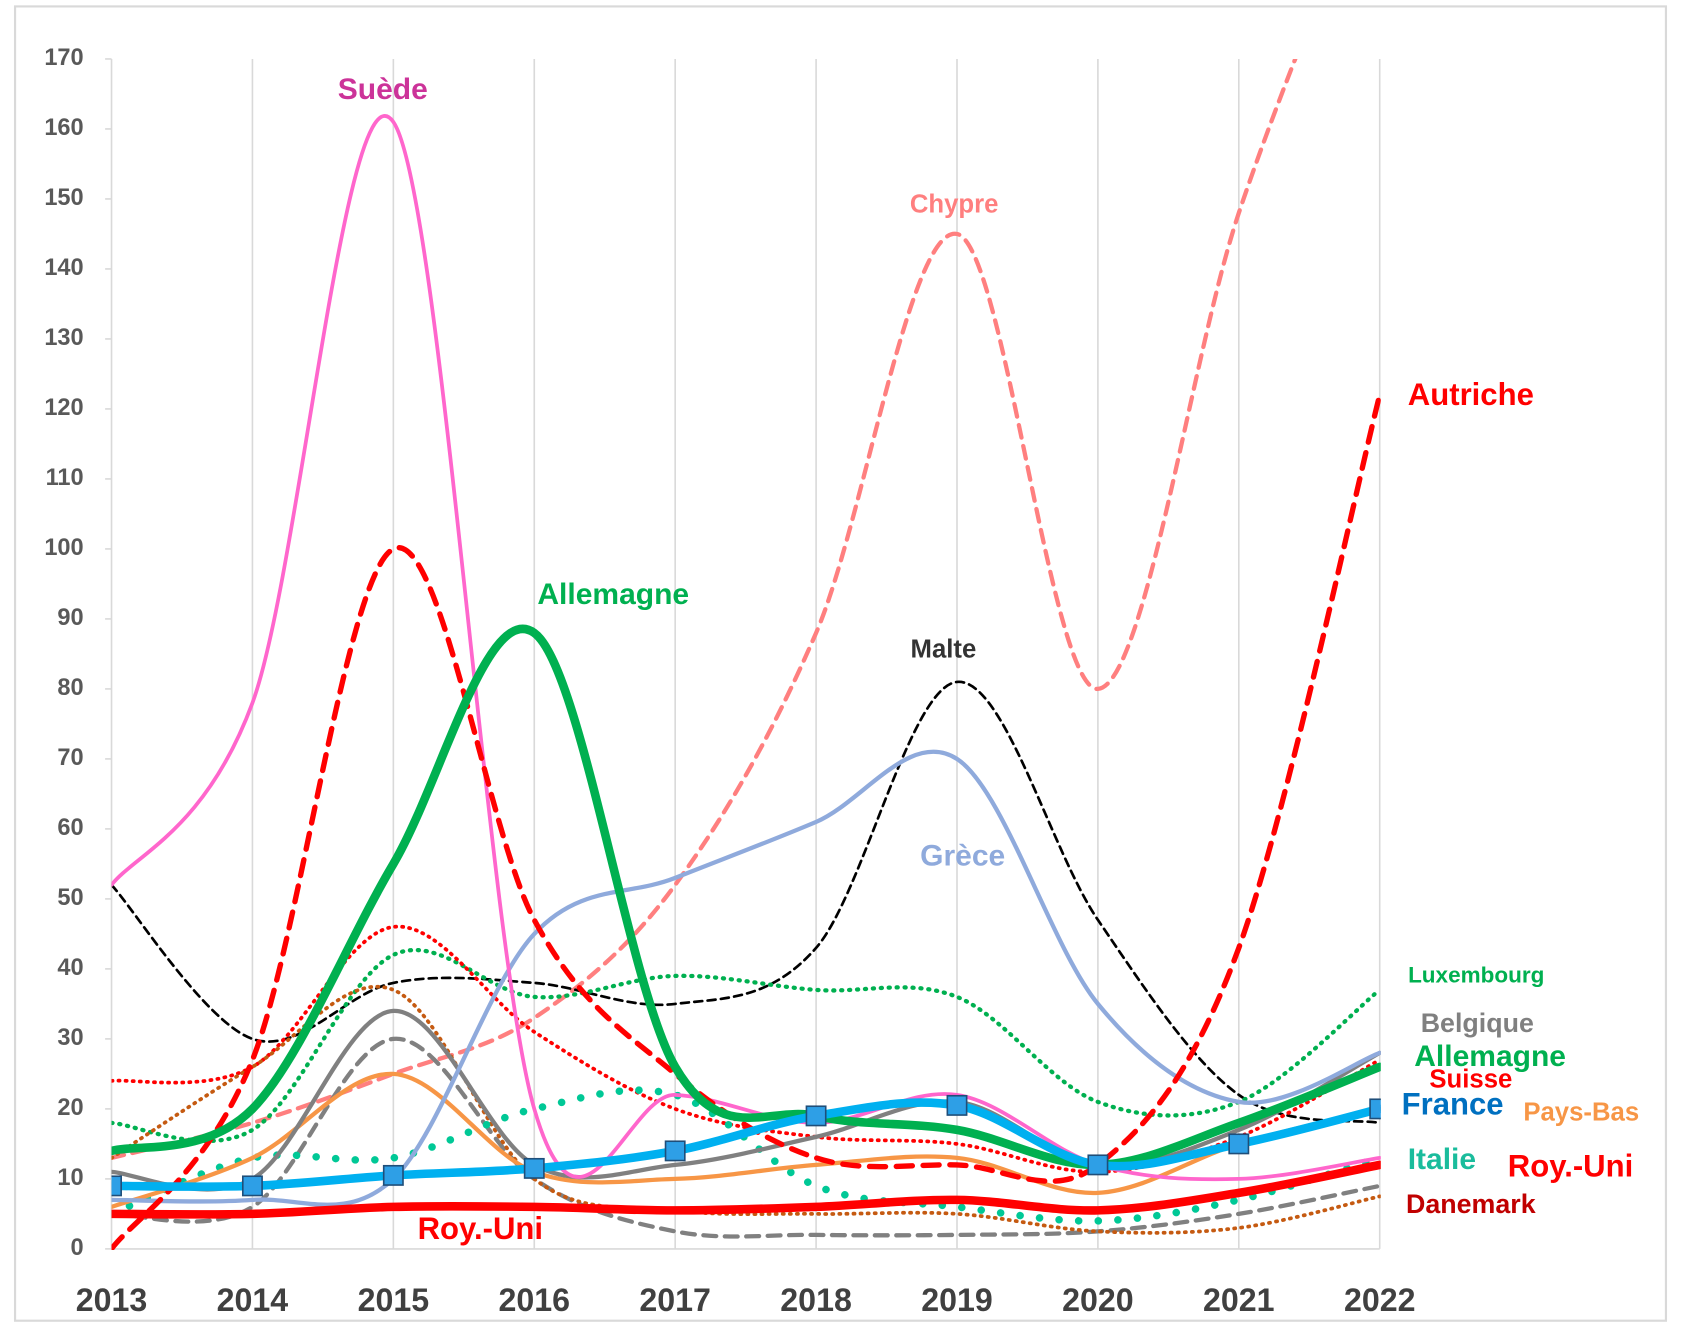 This screenshot has width=1681, height=1325. I want to click on y-tick-label: 40, so click(70, 967).